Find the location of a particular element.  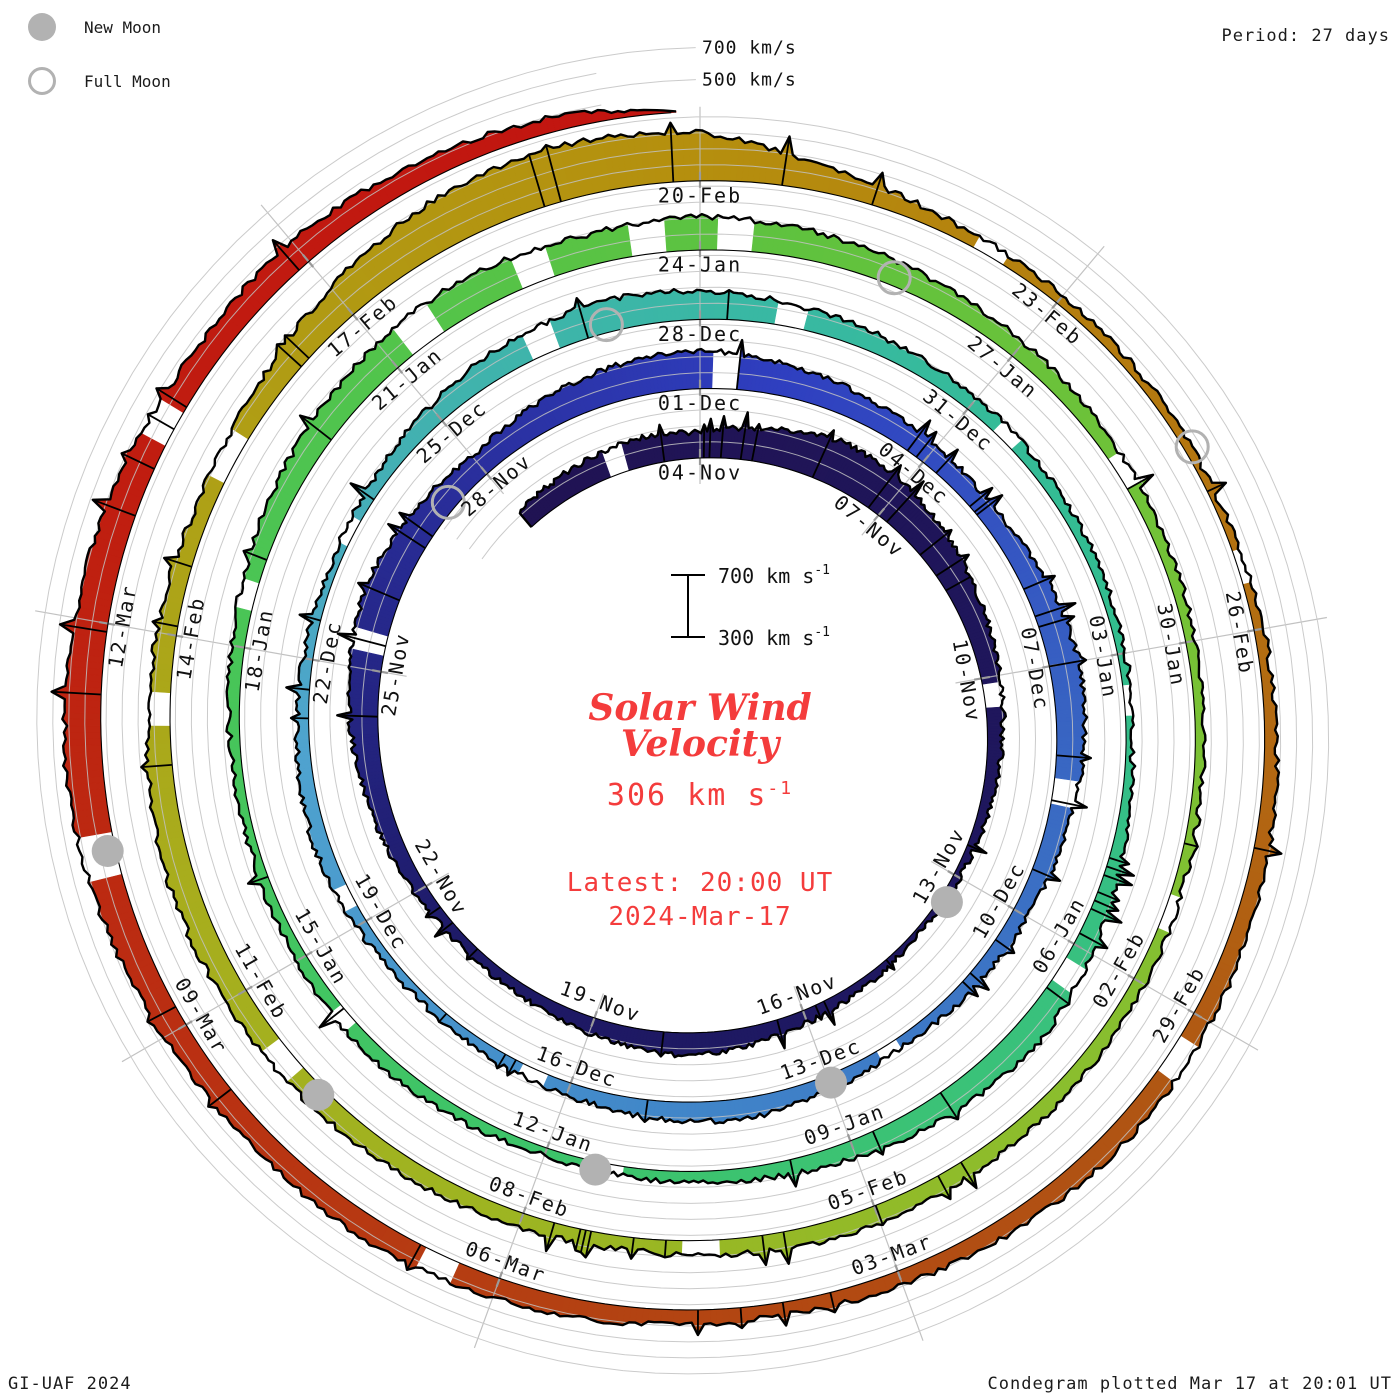

outer-scale-label: 500 km/s is located at coordinates (749, 80).